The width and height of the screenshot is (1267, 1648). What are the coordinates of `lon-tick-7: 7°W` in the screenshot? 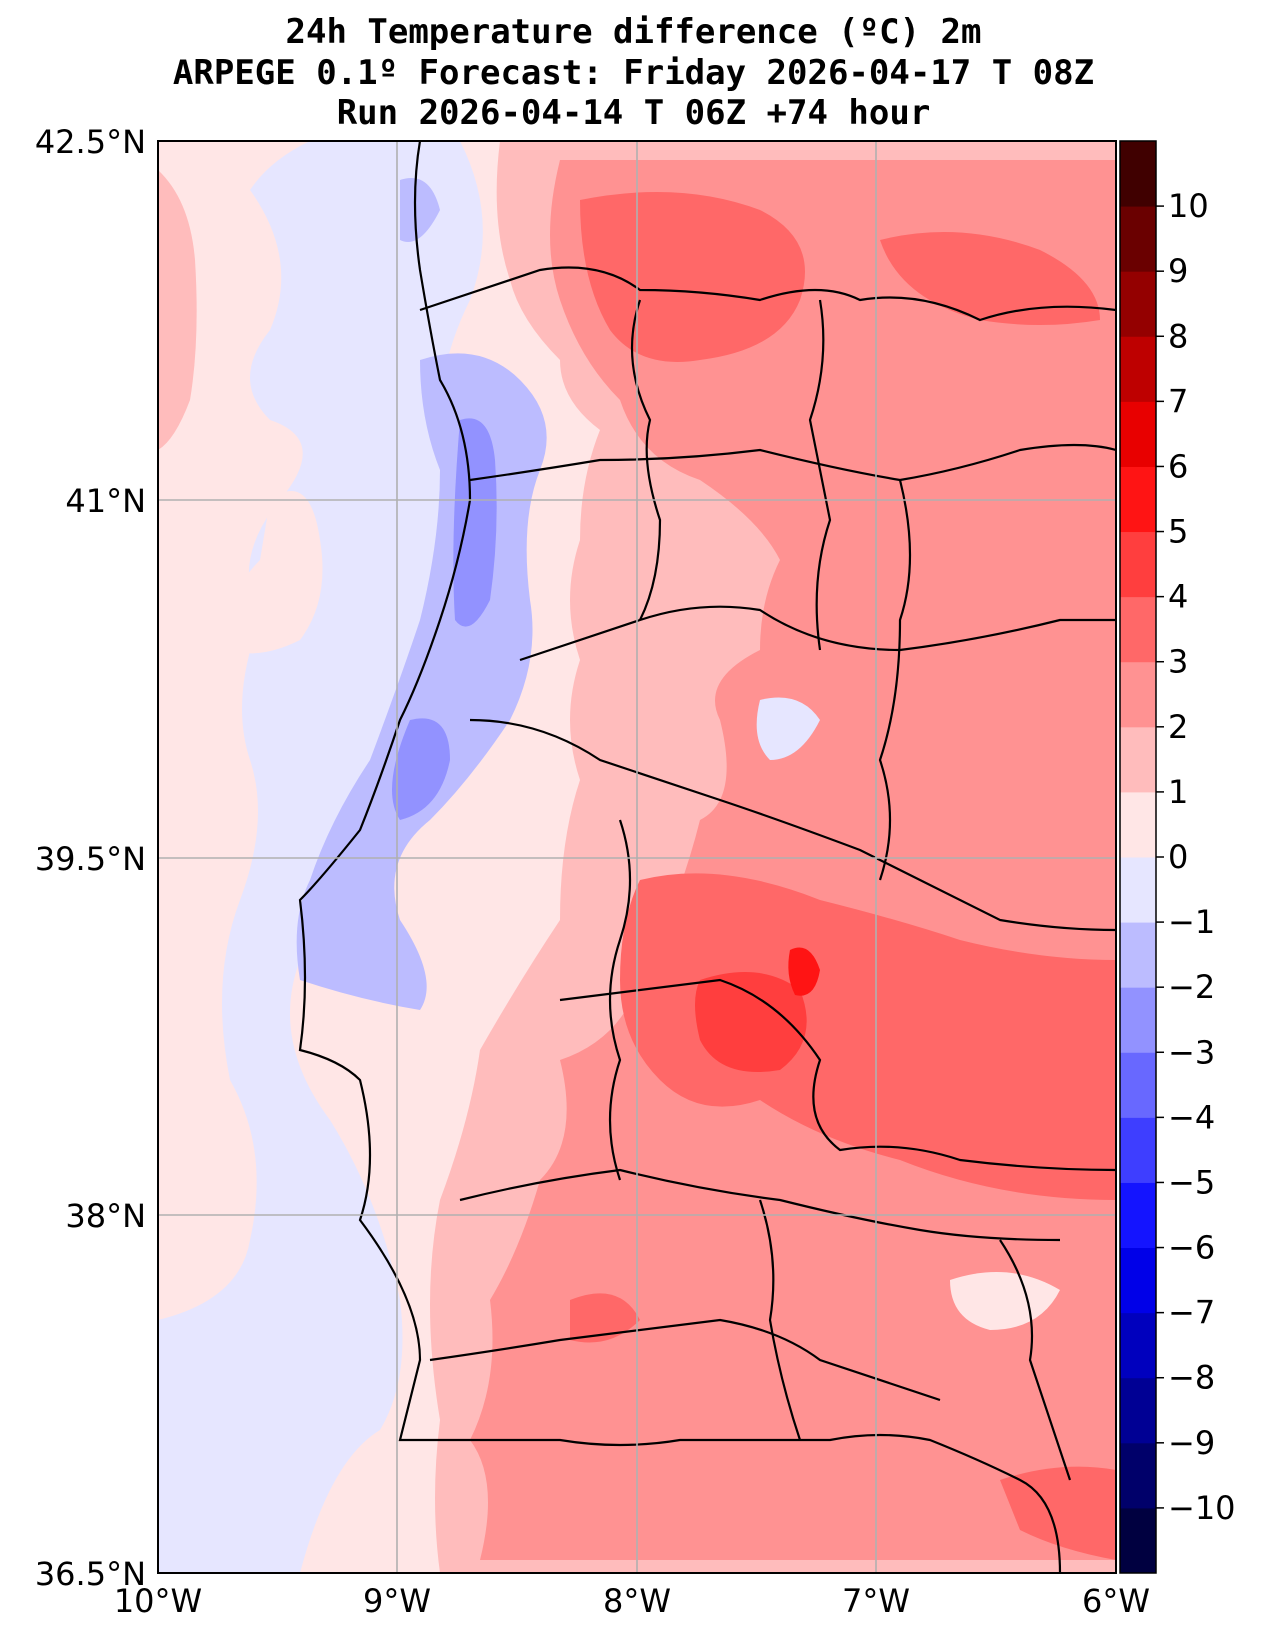 It's located at (876, 1601).